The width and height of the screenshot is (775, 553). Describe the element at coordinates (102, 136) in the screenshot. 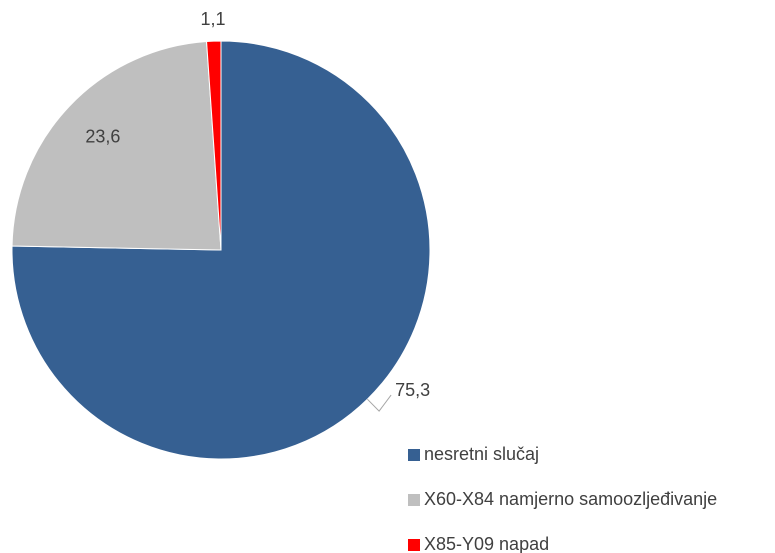

I see `data-label: 23,6` at that location.